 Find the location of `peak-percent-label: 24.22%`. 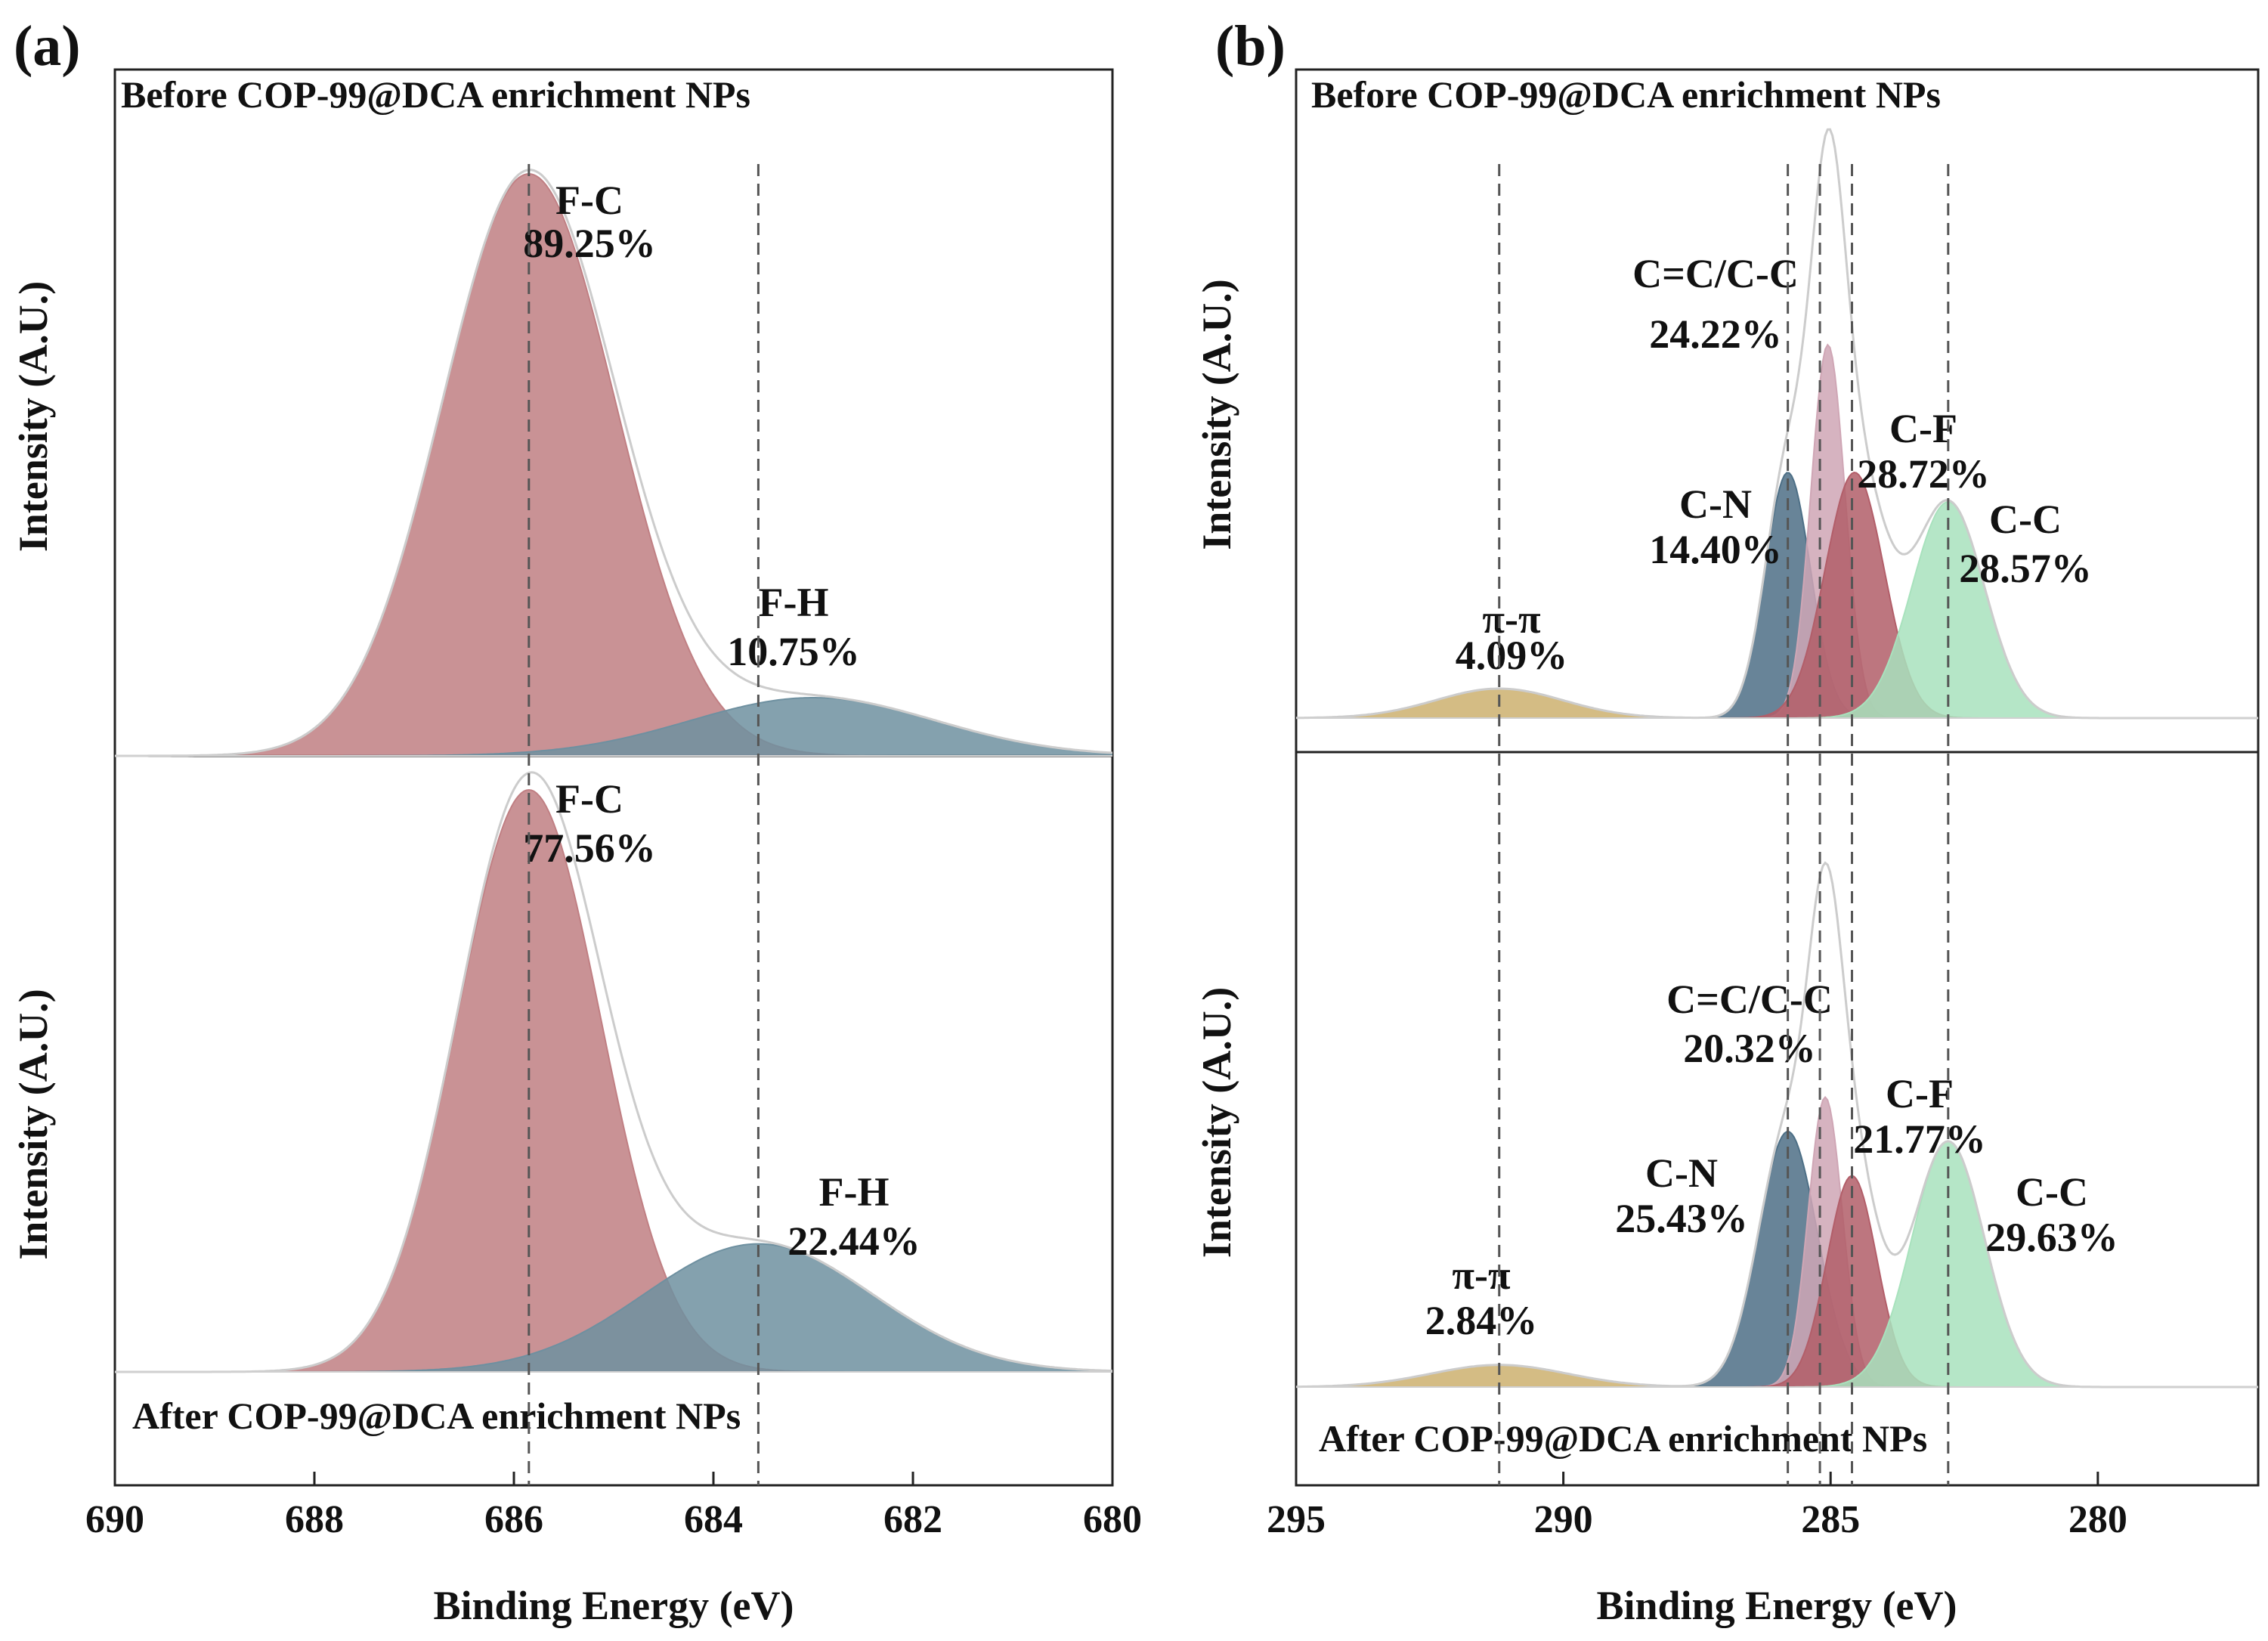

peak-percent-label: 24.22% is located at coordinates (1715, 334).